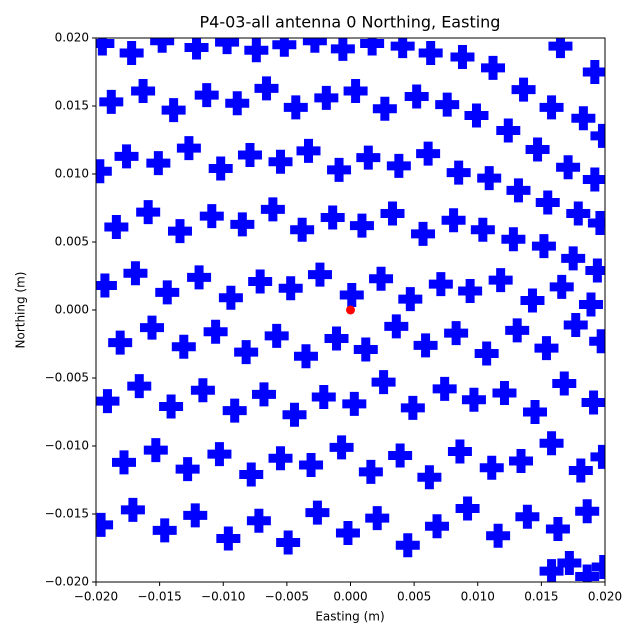 The width and height of the screenshot is (640, 640). I want to click on x-tick-label: 0.020, so click(605, 597).